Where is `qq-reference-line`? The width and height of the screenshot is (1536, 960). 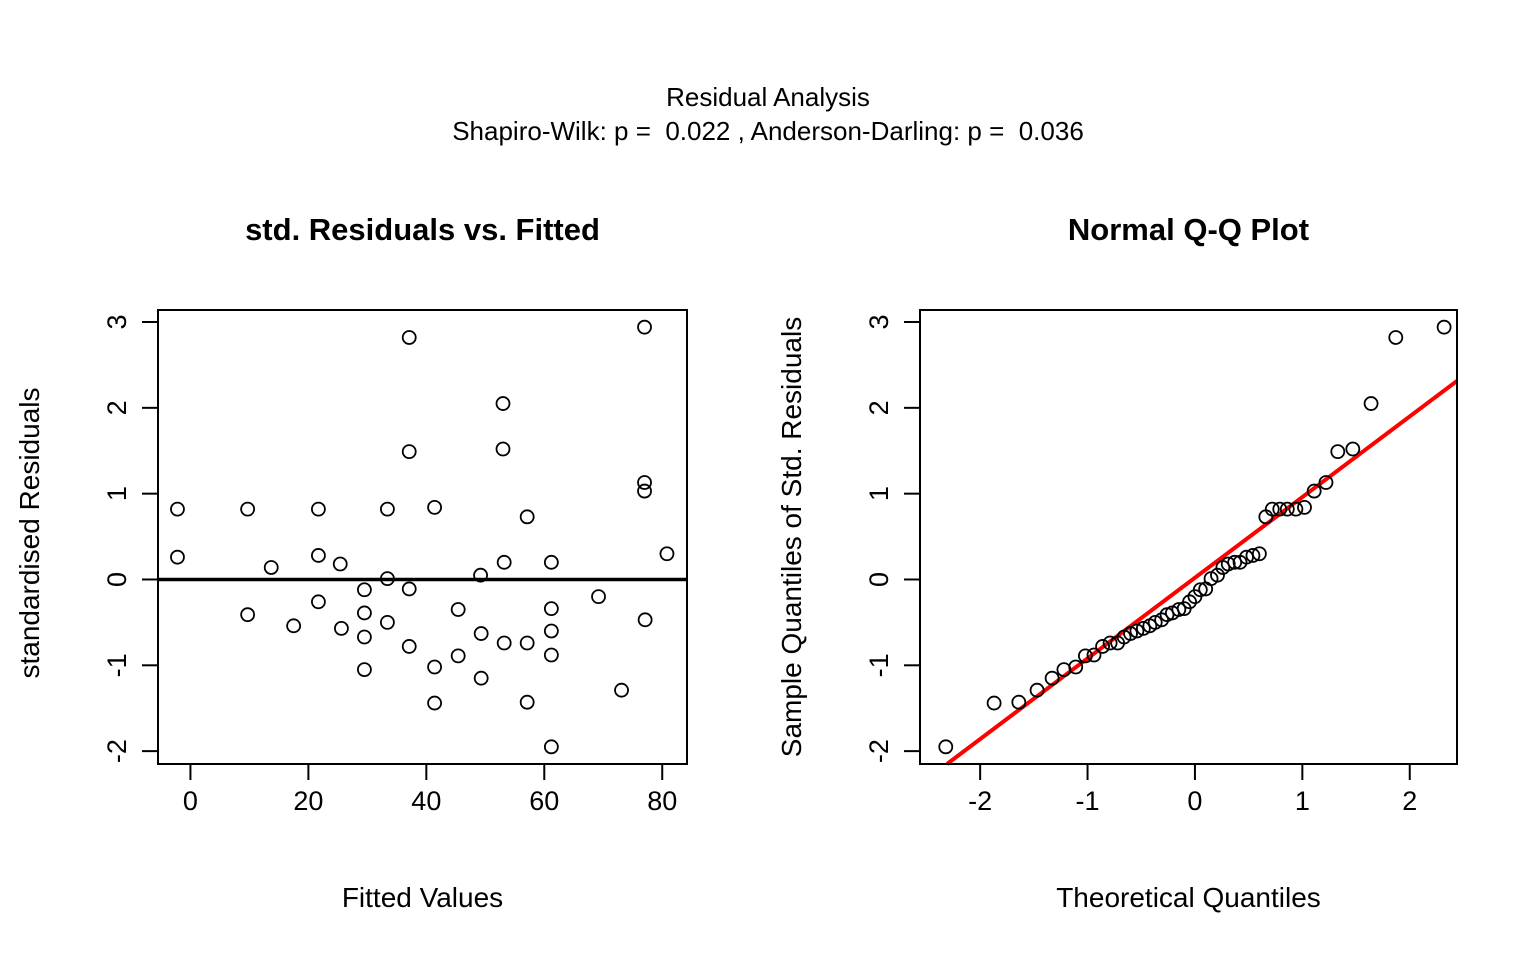
qq-reference-line is located at coordinates (1202, 572).